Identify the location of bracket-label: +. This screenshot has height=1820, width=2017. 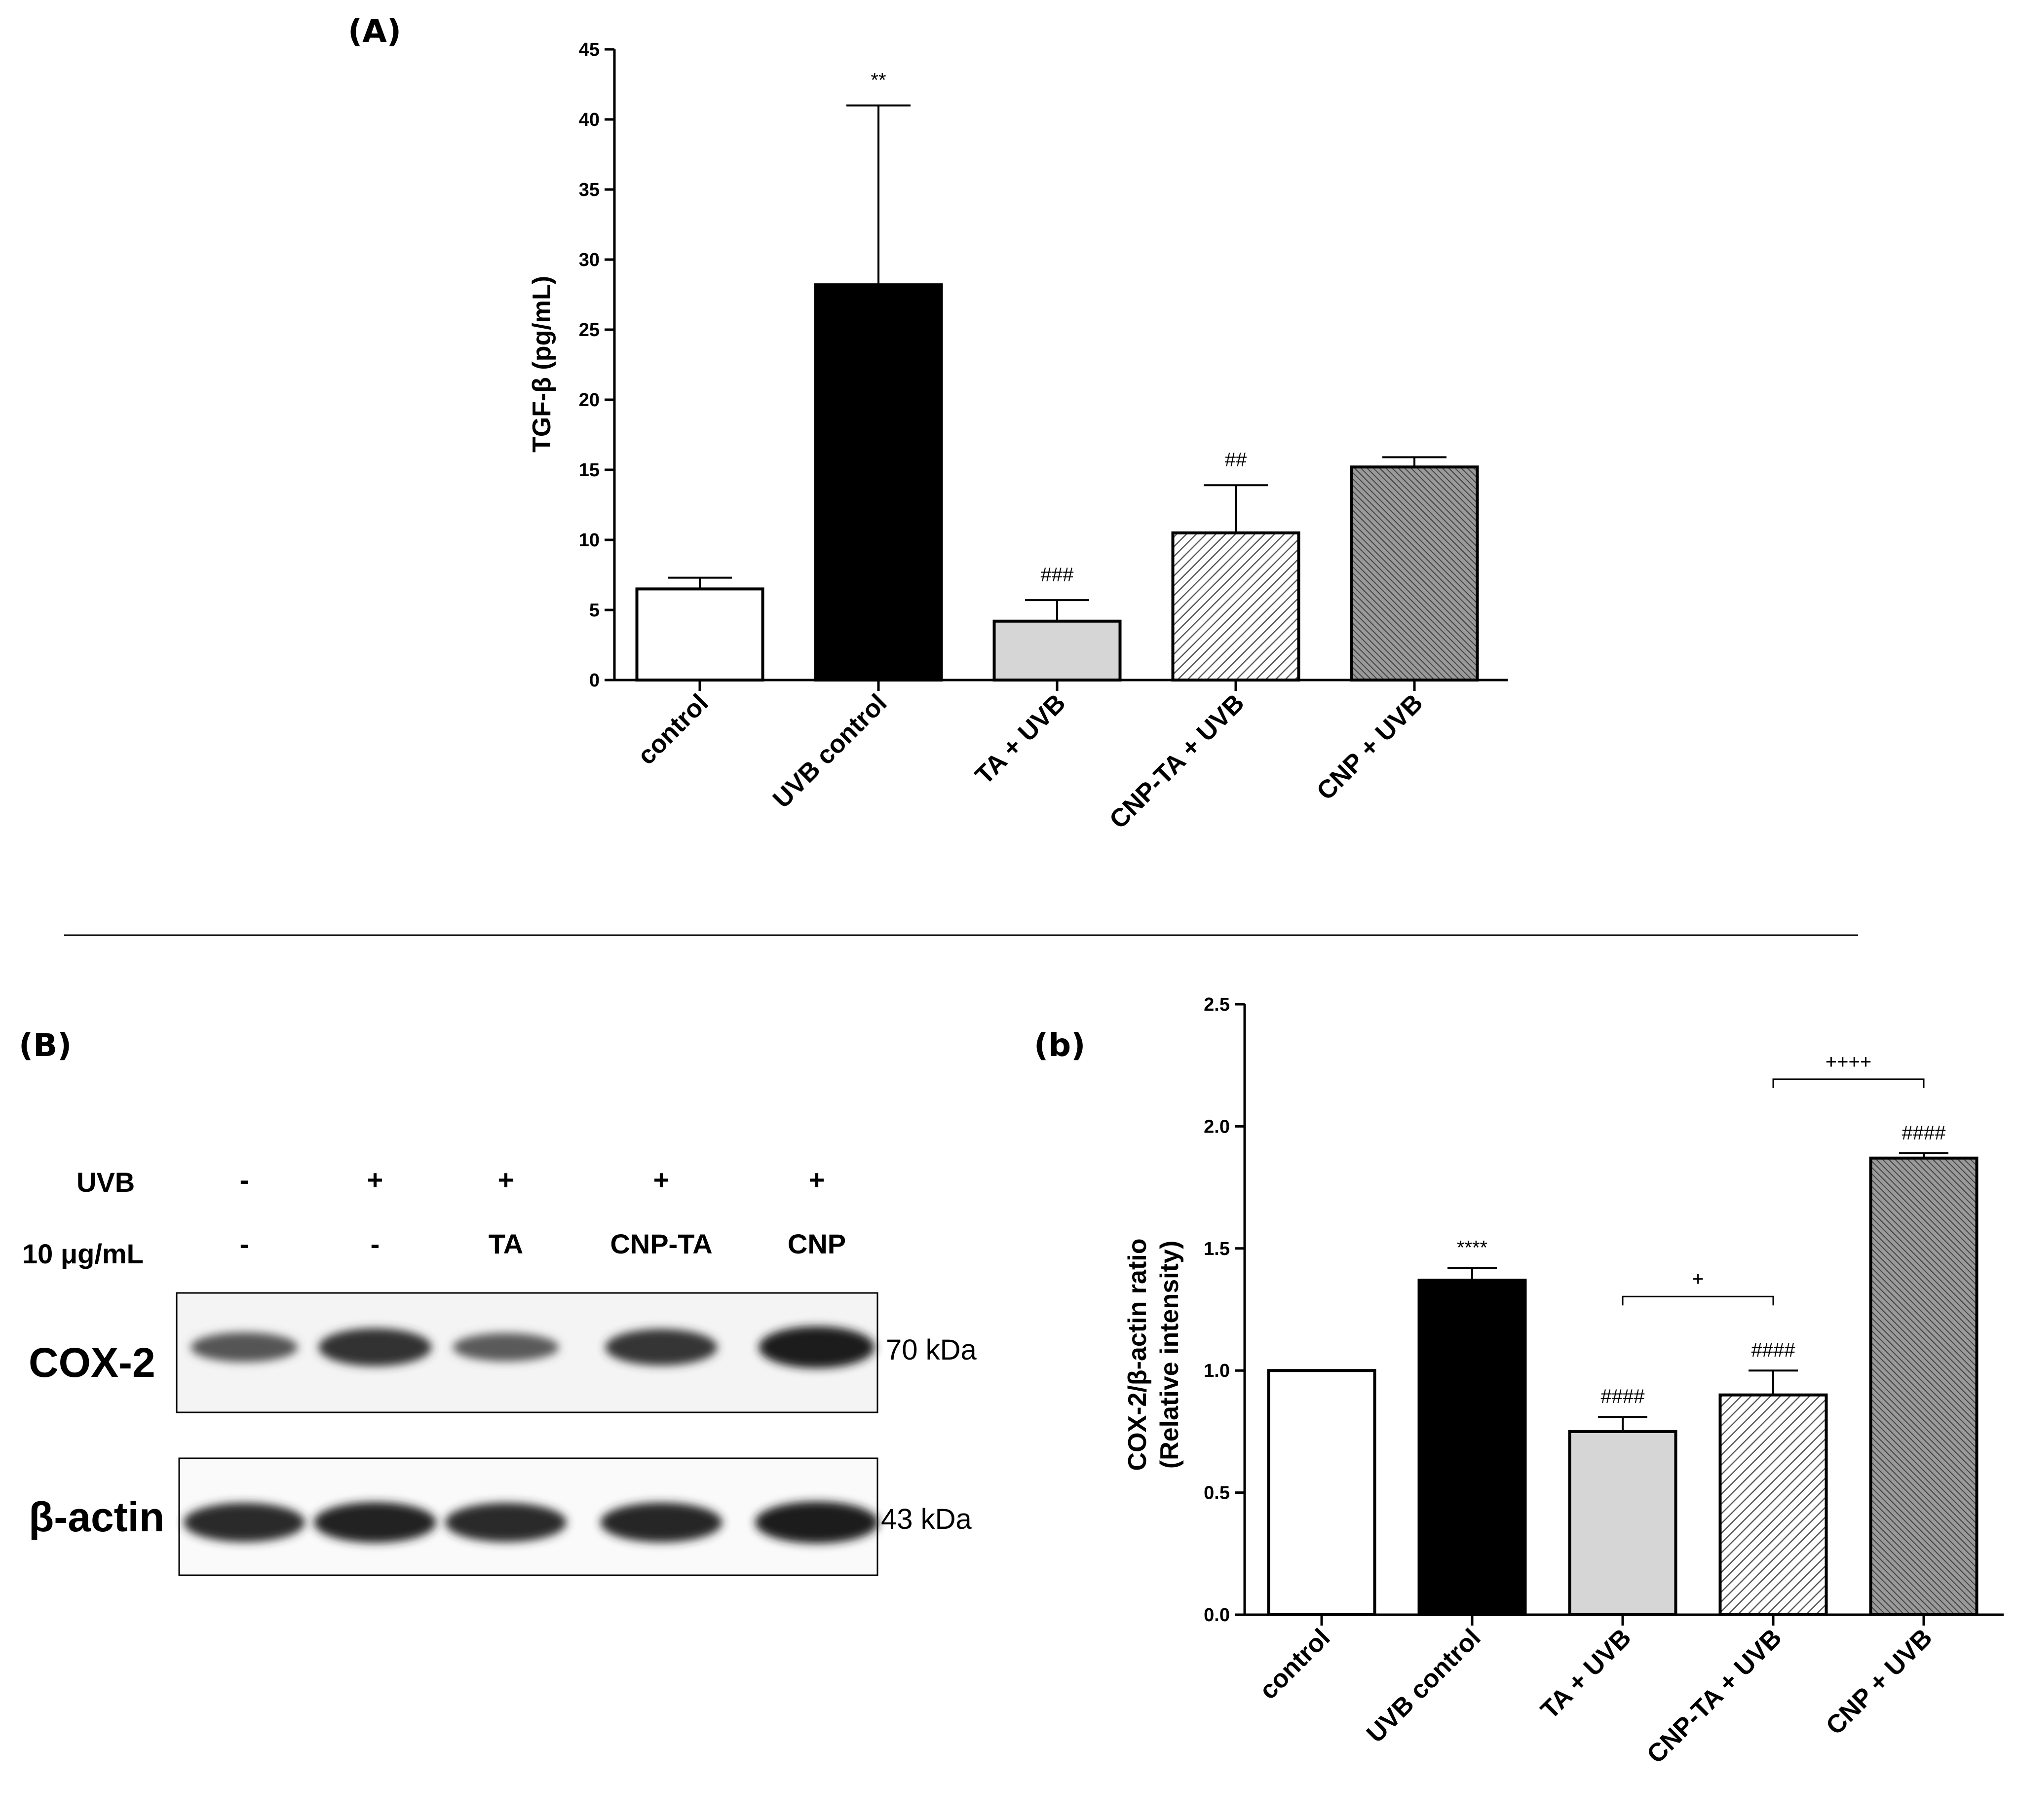
(1698, 1279).